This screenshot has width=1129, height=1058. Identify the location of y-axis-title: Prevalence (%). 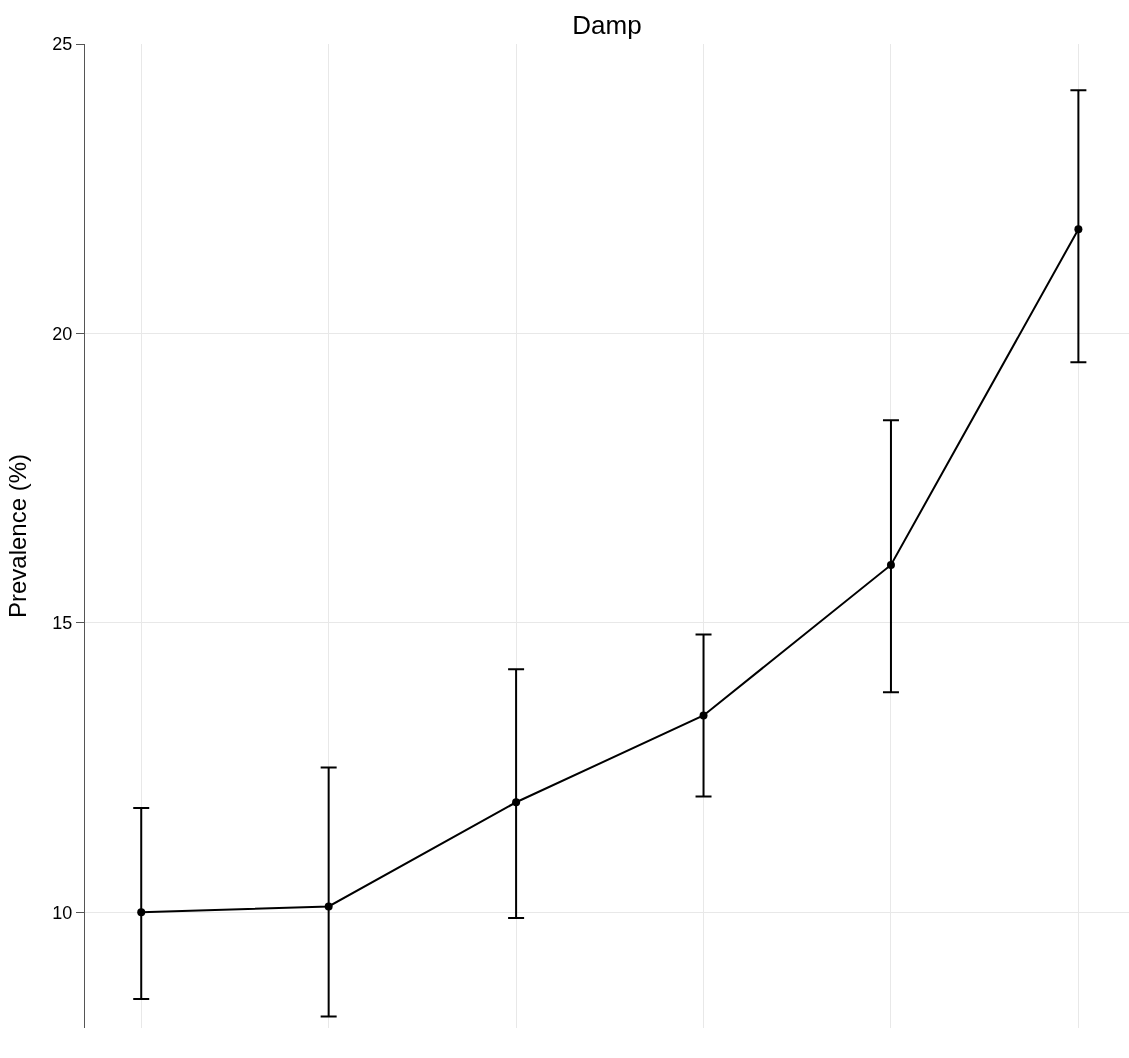
(18, 536).